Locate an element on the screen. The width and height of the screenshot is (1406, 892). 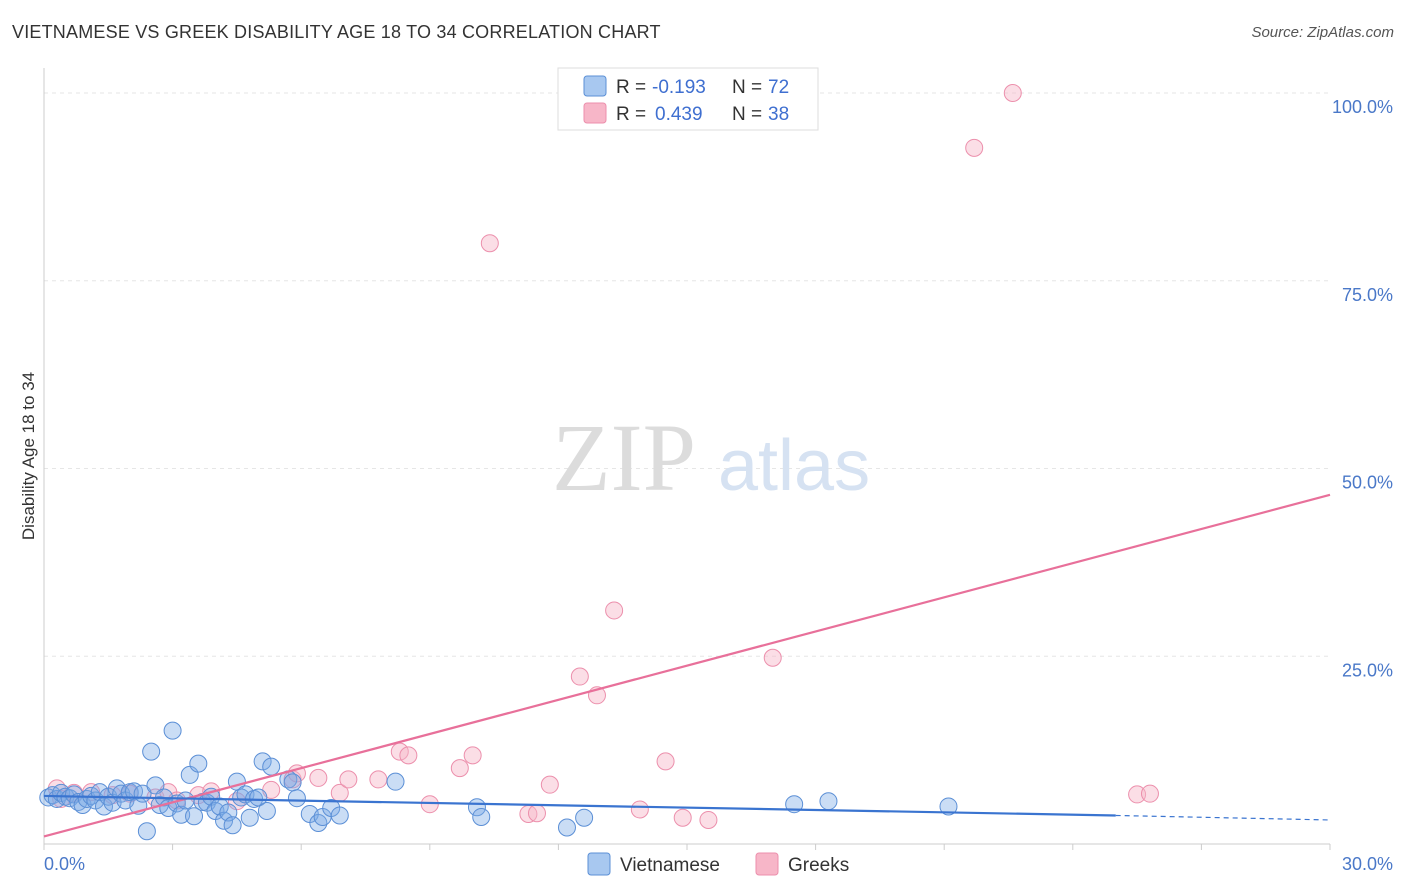
trend-line-vietnamese-extension is located at coordinates (1223, 817).